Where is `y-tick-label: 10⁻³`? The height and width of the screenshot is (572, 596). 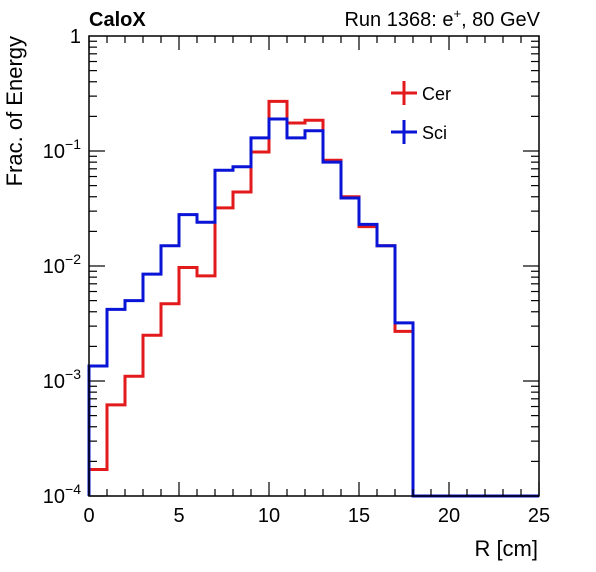
y-tick-label: 10⁻³ is located at coordinates (62, 379).